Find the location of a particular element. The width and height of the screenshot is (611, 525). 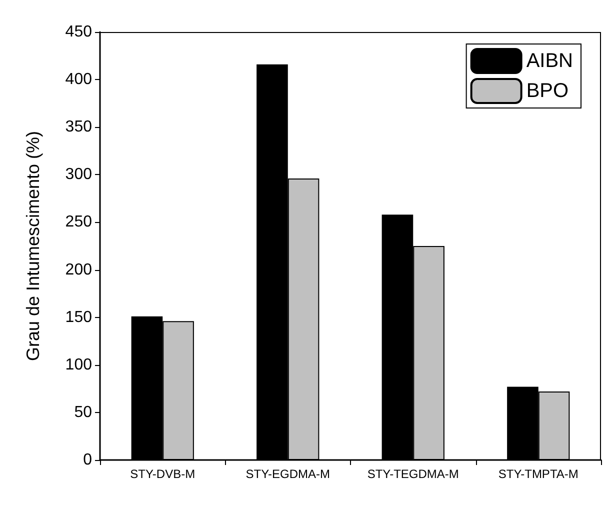

y-tick-label: 200 is located at coordinates (78, 269).